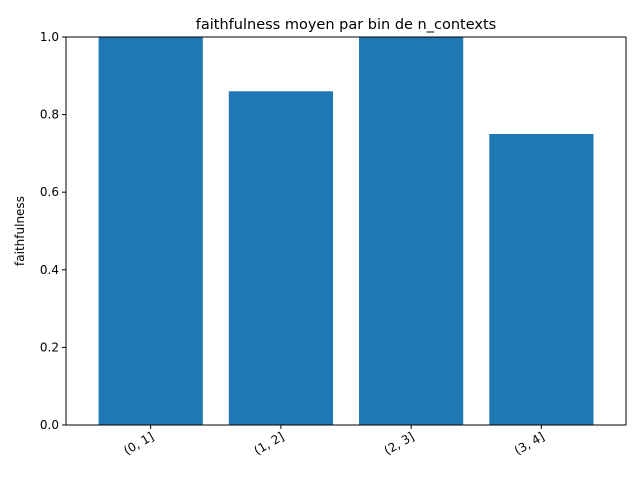 This screenshot has width=640, height=485. Describe the element at coordinates (346, 25) in the screenshot. I see `chart-title: faithfulness moyen par bin de n_contexts` at that location.